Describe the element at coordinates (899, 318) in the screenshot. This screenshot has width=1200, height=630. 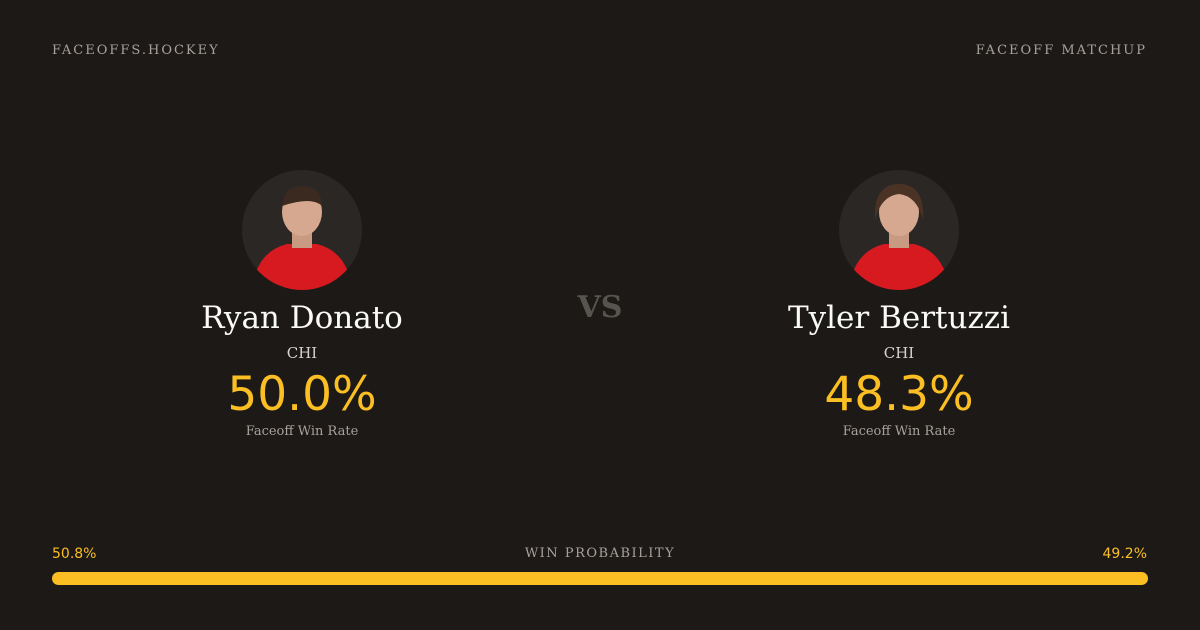
I see `player-name: Tyler Bertuzzi` at that location.